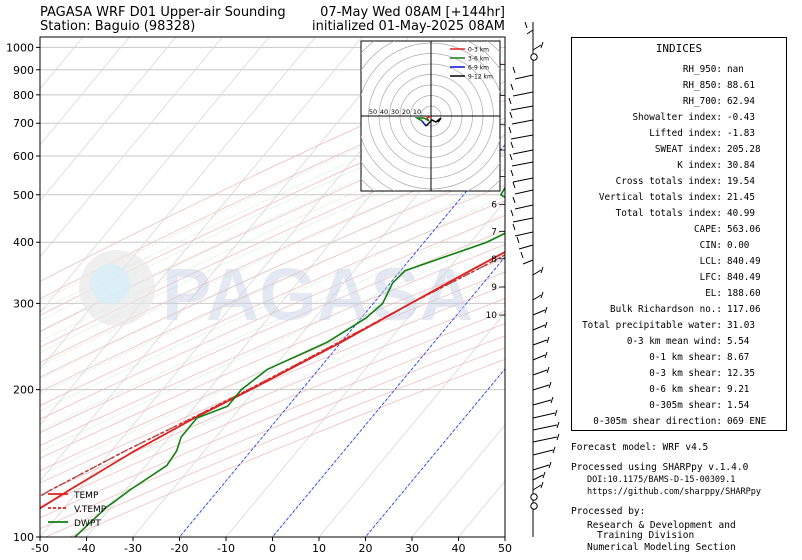 This screenshot has height=560, width=802. What do you see at coordinates (412, 12) in the screenshot?
I see `title-right-line1: 07-May Wed 08AM [+144hr]` at bounding box center [412, 12].